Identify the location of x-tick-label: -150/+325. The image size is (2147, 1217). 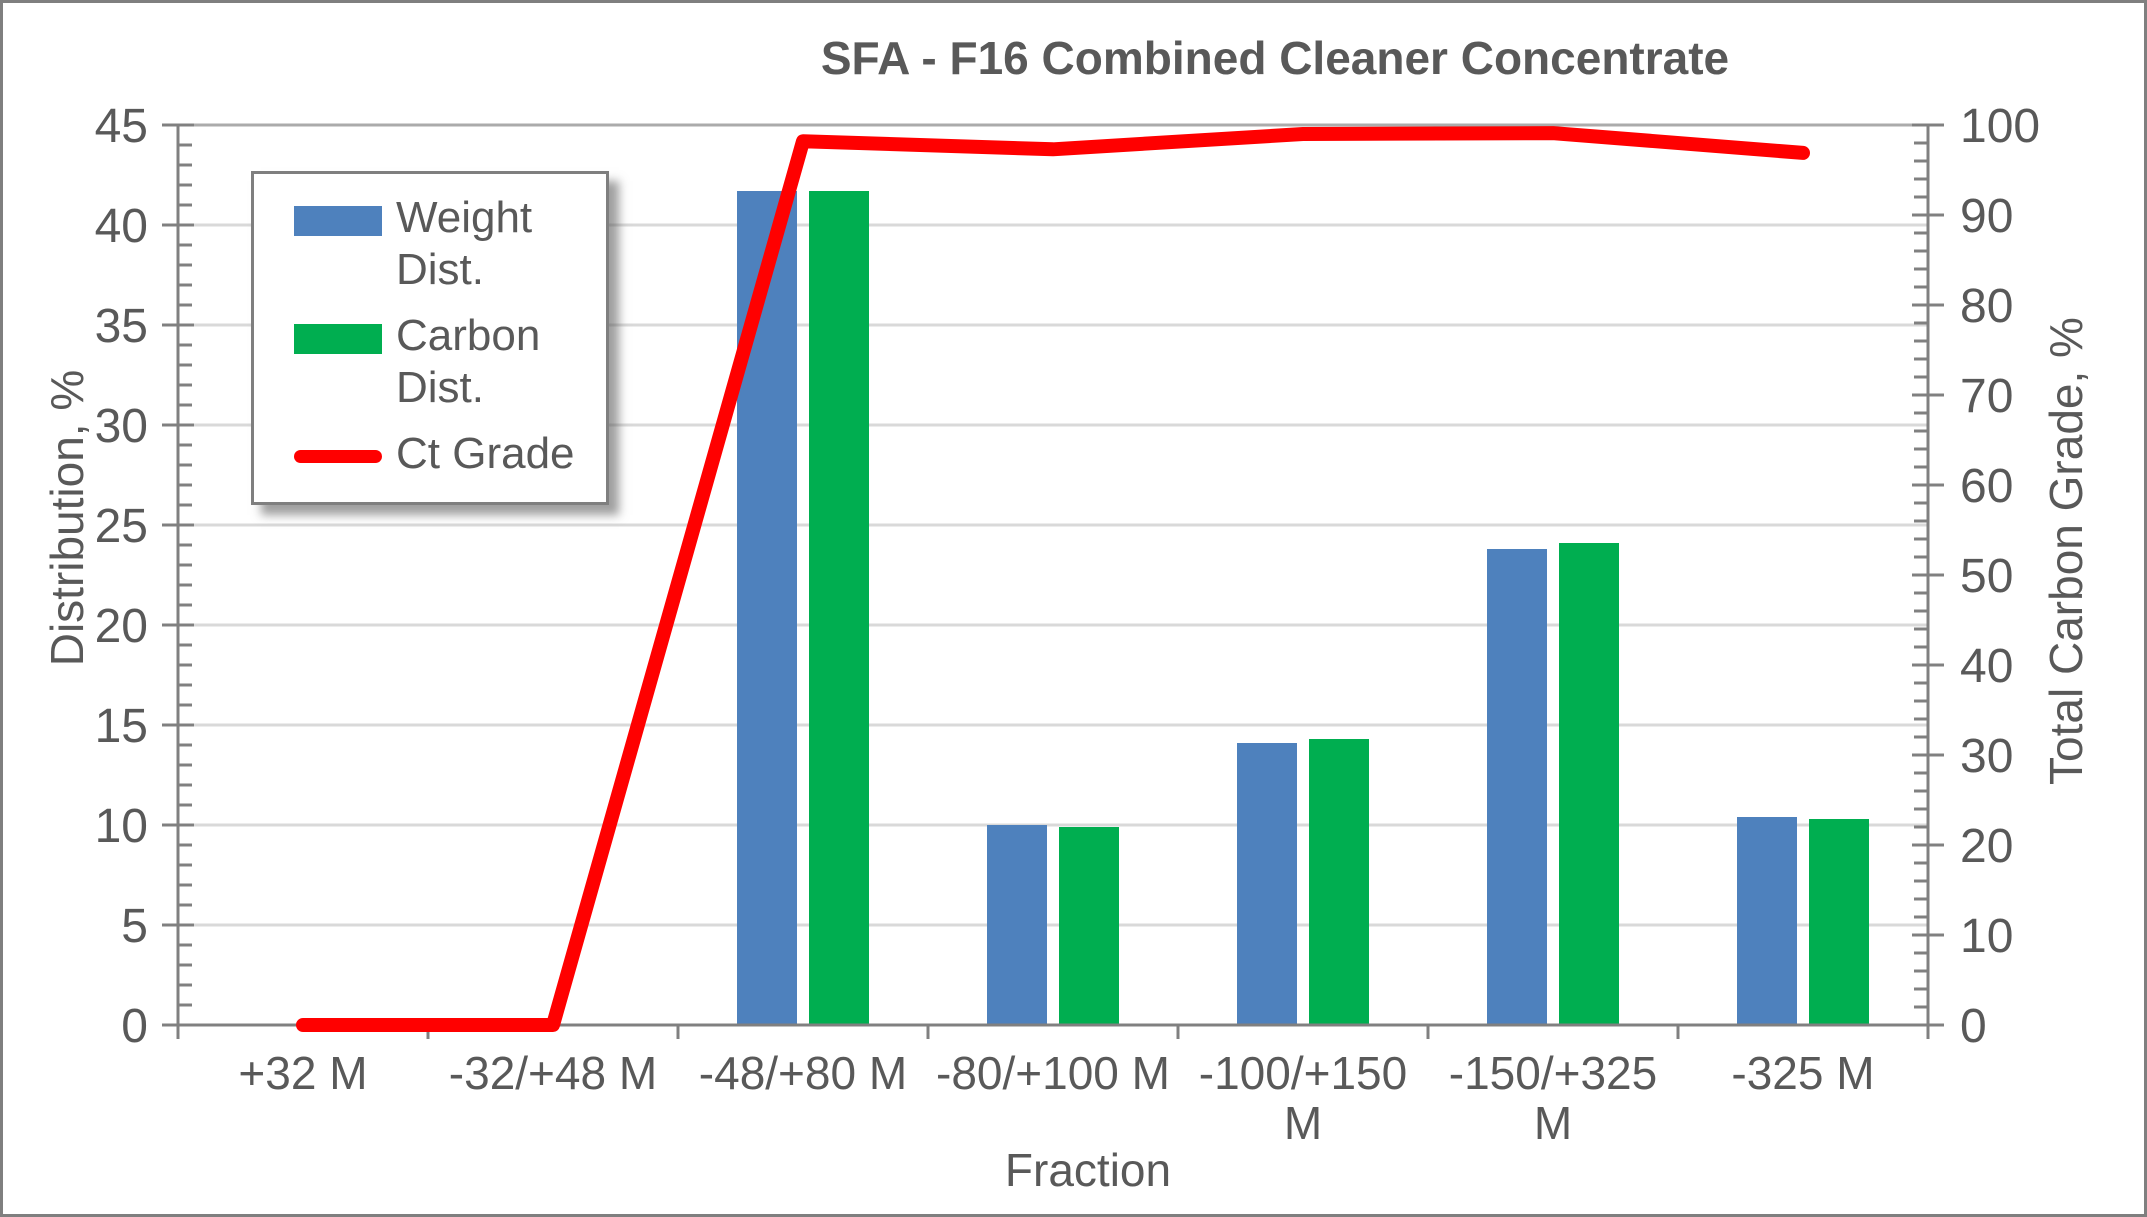
(1553, 1073).